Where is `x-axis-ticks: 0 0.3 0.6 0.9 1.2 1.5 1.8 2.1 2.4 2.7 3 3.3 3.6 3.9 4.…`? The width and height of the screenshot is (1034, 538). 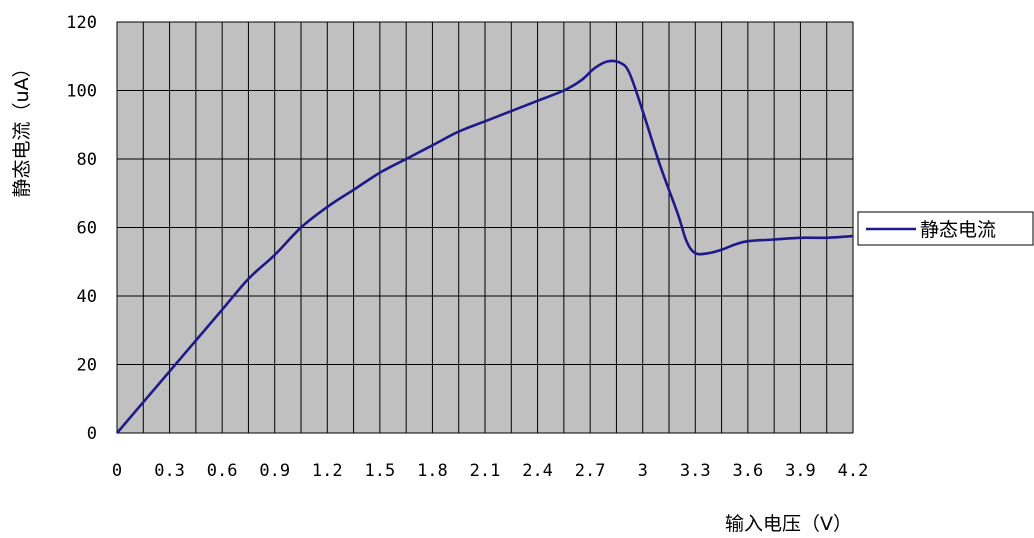 x-axis-ticks: 0 0.3 0.6 0.9 1.2 1.5 1.8 2.1 2.4 2.7 3 3.3 3.6 3.9 4.… is located at coordinates (490, 471).